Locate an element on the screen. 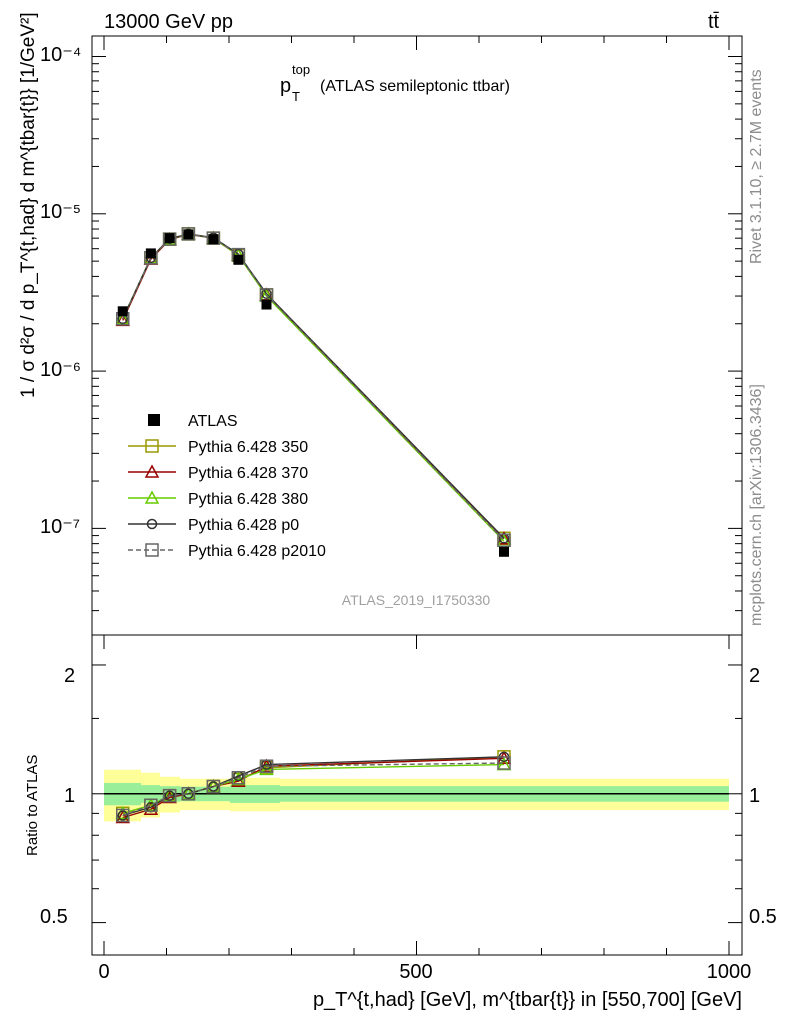 This screenshot has width=786, height=1024. legend-entry: Pythia 6.428 p0 is located at coordinates (213, 525).